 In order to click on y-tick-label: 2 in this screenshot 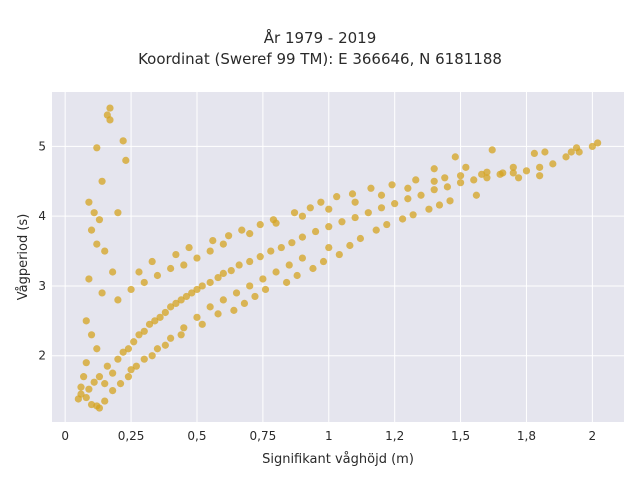, I will do `click(42, 356)`.